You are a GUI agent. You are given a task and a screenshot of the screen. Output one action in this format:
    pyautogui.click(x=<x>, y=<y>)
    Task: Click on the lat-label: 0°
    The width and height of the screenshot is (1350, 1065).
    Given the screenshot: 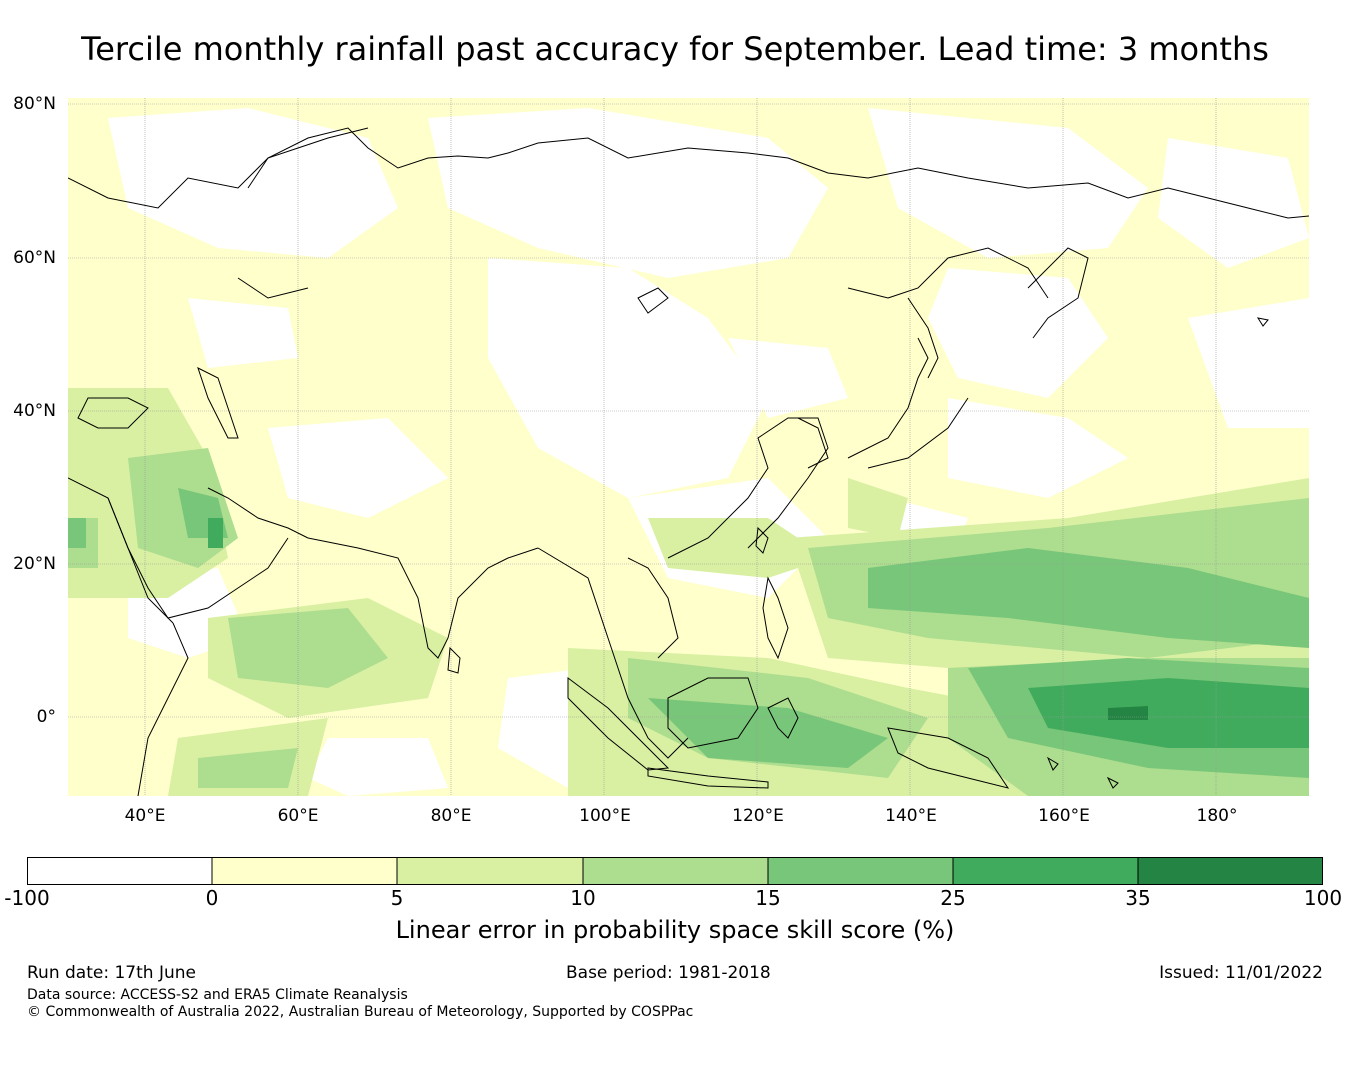 What is the action you would take?
    pyautogui.click(x=46, y=717)
    